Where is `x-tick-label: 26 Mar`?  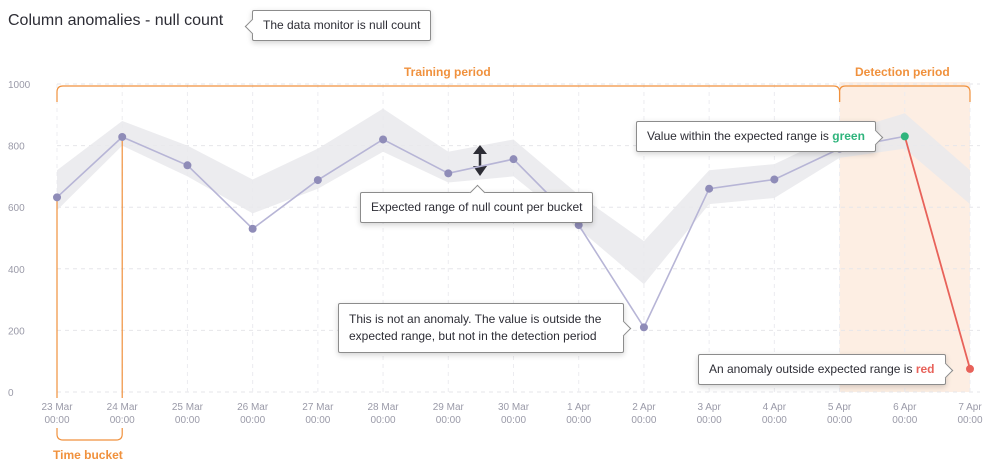
x-tick-label: 26 Mar is located at coordinates (253, 407).